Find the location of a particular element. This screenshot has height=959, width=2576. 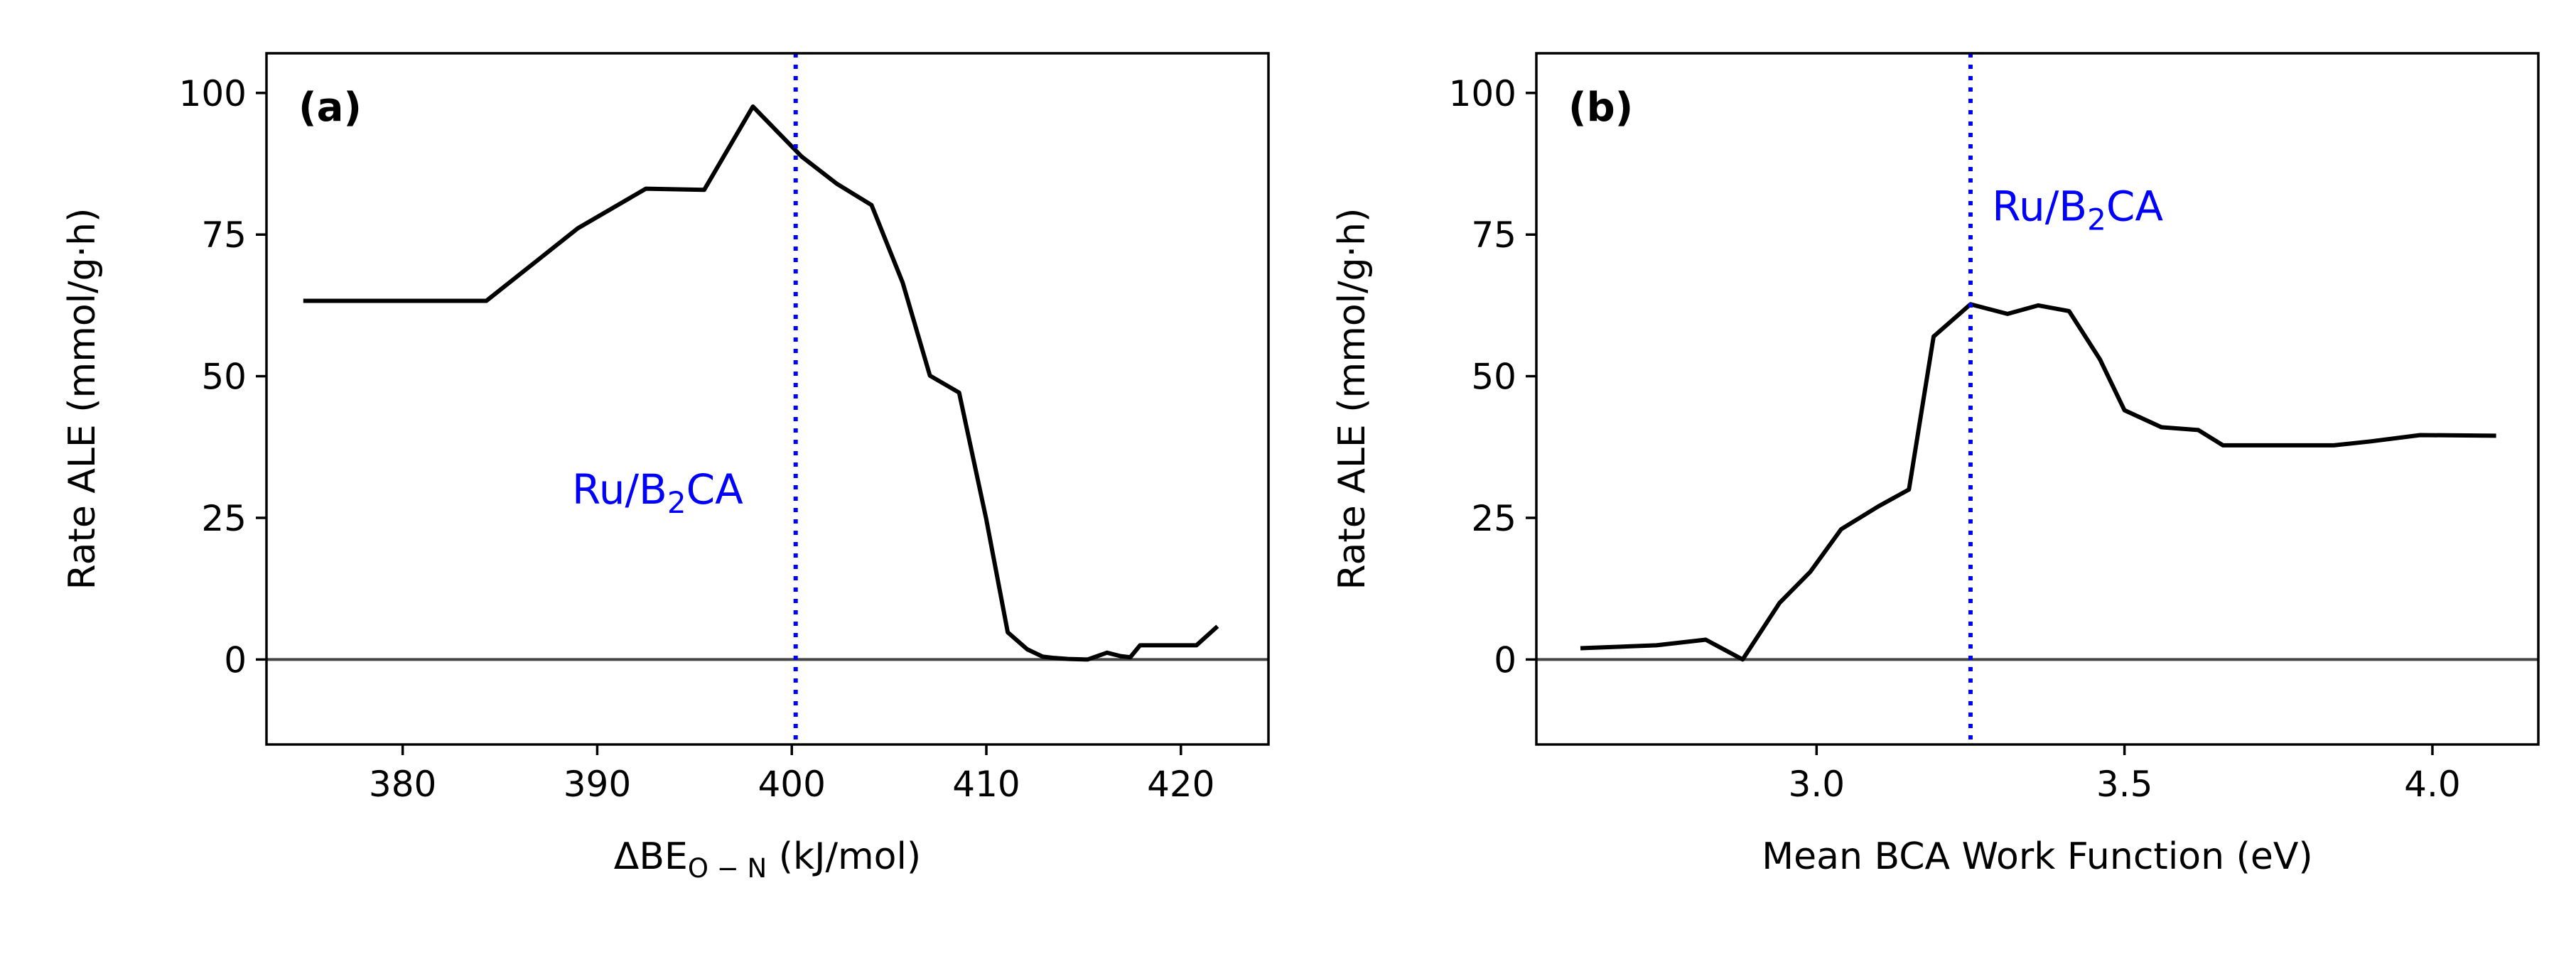

panel-label: (b) is located at coordinates (1601, 108).